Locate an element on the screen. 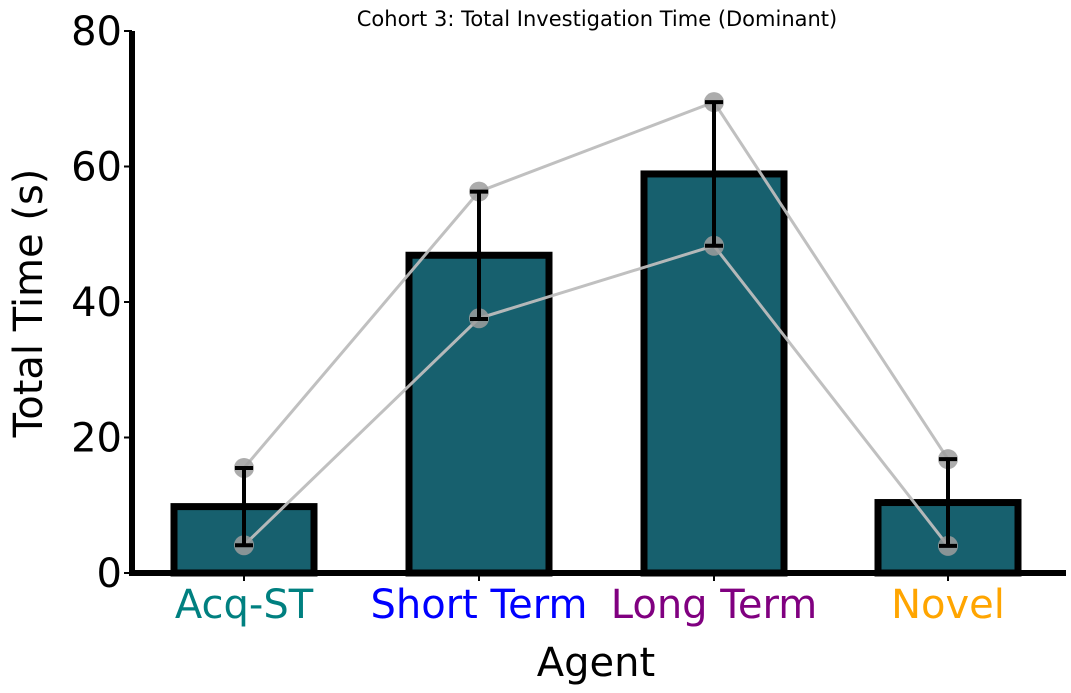 Image resolution: width=1071 pixels, height=693 pixels. y-axis-label: Total Time (s) is located at coordinates (29, 304).